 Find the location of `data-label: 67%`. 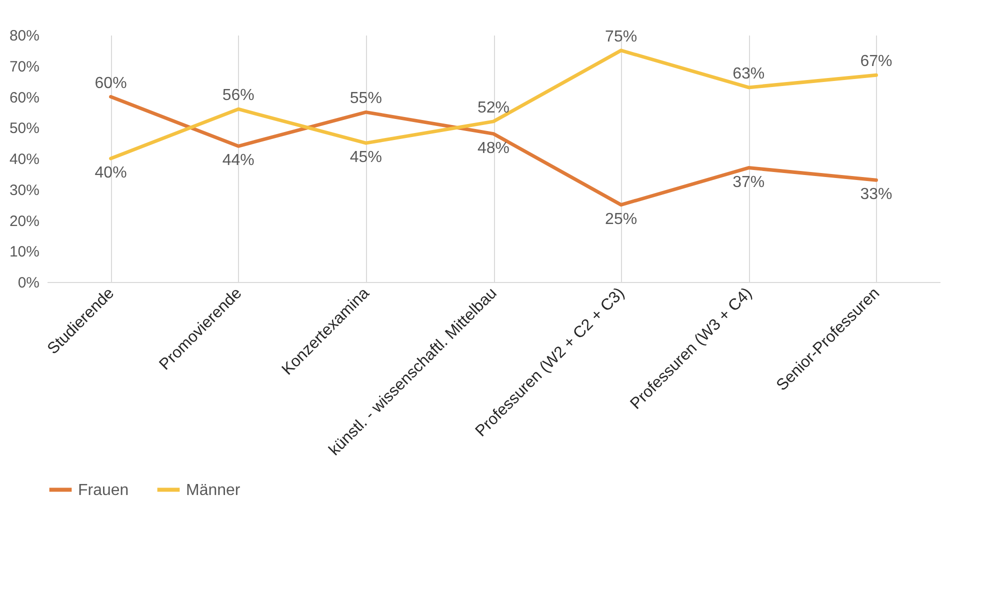

data-label: 67% is located at coordinates (876, 61).